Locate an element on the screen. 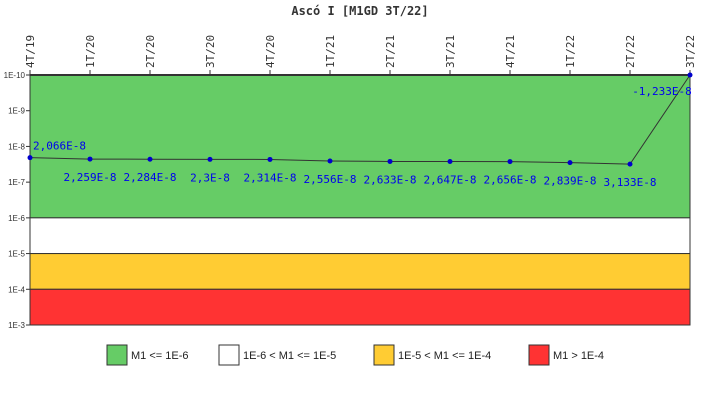  data-label: 2,066E-8 is located at coordinates (59, 146).